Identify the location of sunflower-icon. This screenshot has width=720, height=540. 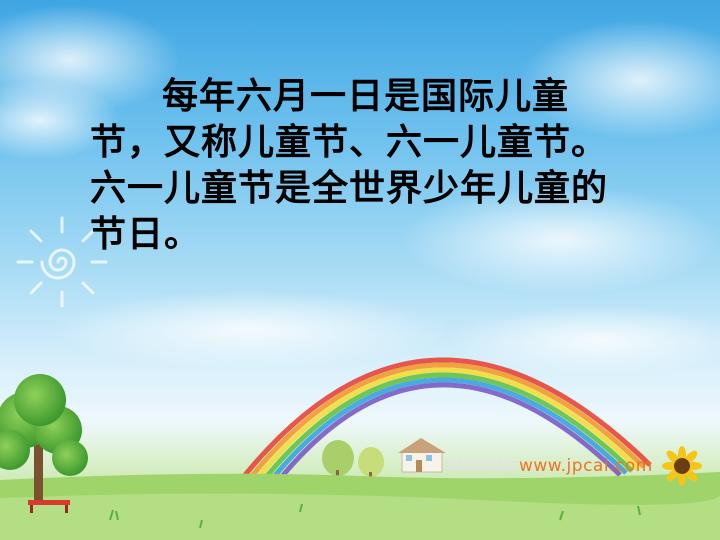
(682, 466).